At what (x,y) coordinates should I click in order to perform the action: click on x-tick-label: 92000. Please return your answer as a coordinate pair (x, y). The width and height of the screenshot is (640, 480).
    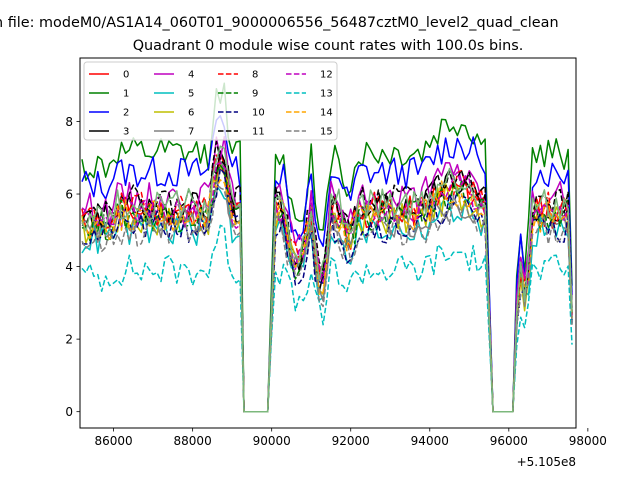
    Looking at the image, I should click on (351, 441).